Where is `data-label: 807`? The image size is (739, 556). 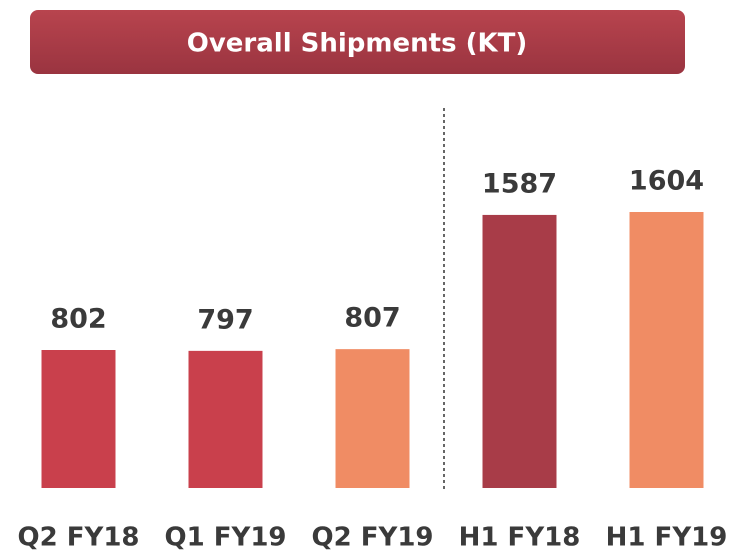 data-label: 807 is located at coordinates (372, 318).